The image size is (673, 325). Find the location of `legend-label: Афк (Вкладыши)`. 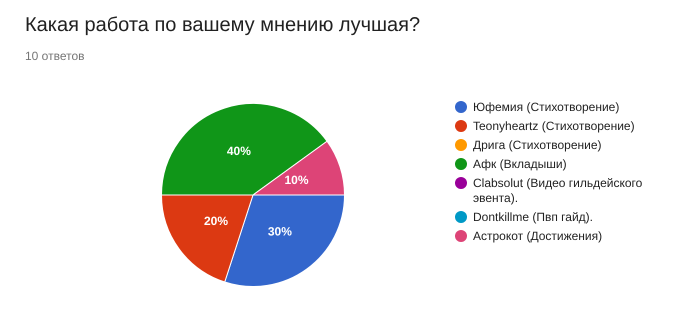

legend-label: Афк (Вкладыши) is located at coordinates (520, 164).